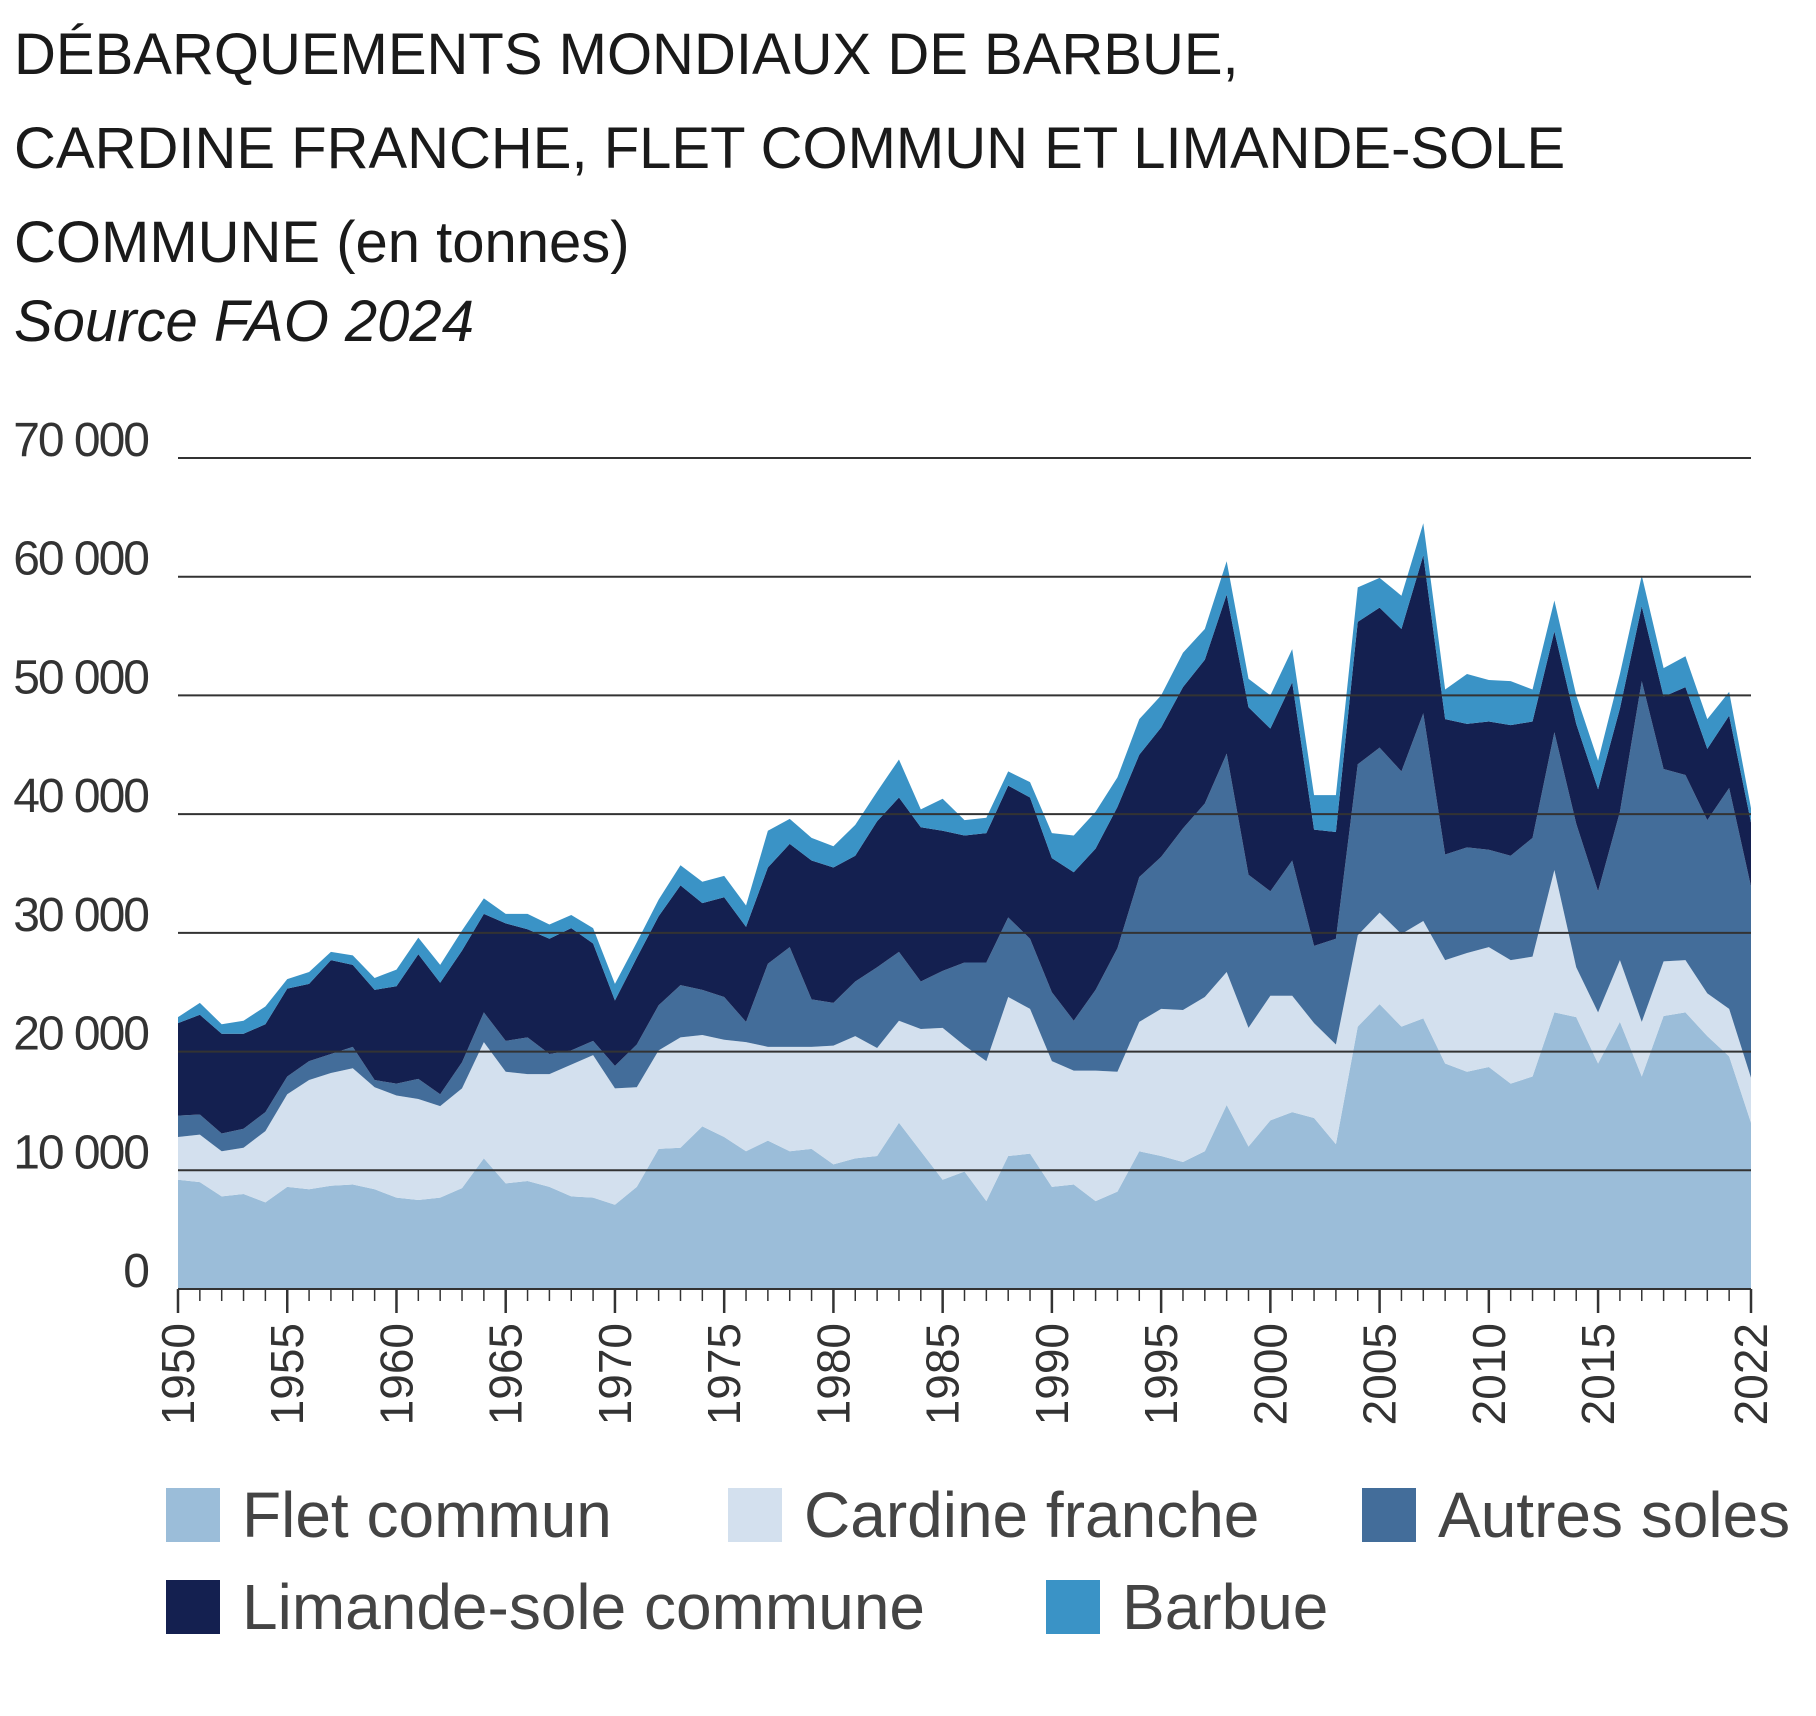  I want to click on legend-item-flet: Flet commun, so click(389, 1515).